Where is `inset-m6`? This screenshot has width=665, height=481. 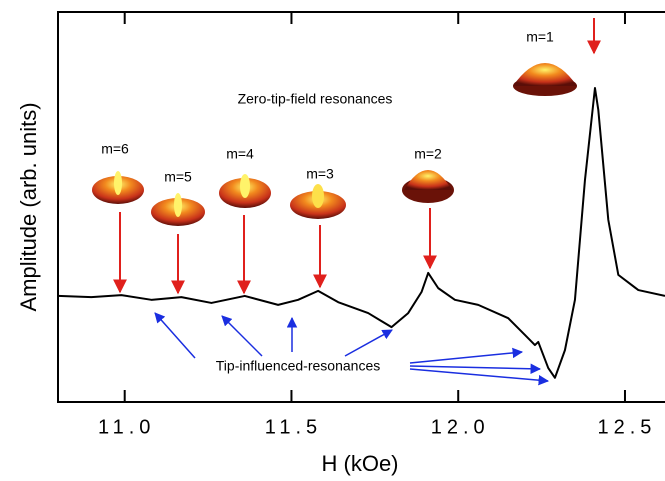
inset-m6 is located at coordinates (118, 187).